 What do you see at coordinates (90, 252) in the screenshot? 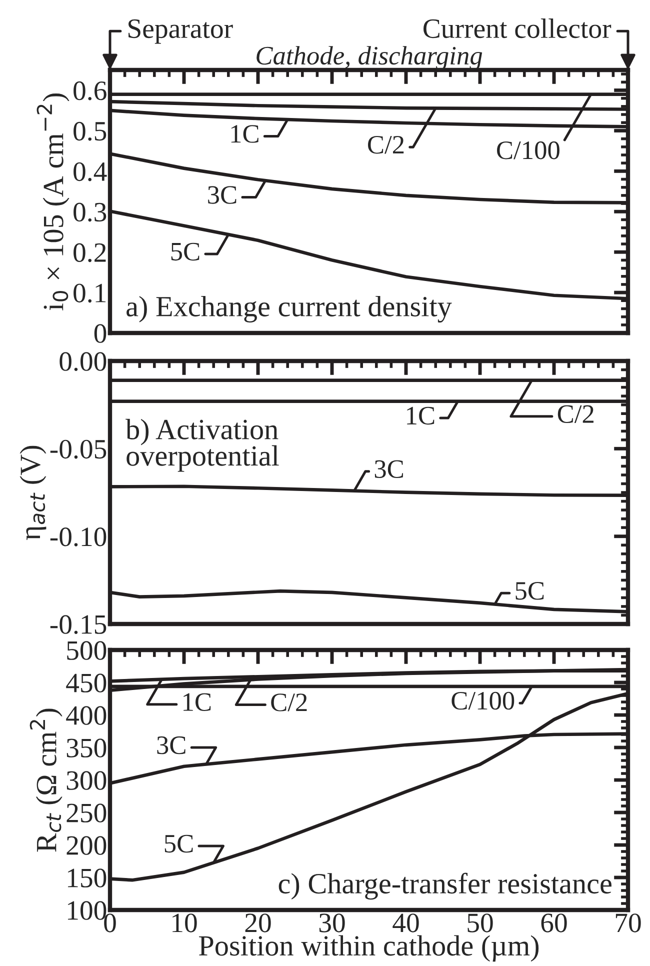
I see `y-tick-label: 0.2` at bounding box center [90, 252].